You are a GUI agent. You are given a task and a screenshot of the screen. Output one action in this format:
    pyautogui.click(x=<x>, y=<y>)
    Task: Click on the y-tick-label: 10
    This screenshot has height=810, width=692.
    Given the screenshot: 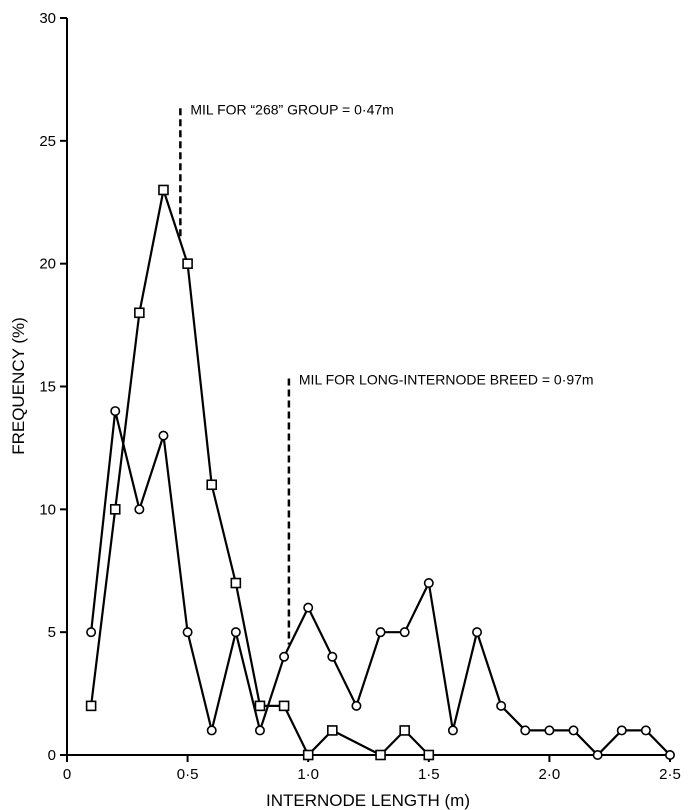 What is the action you would take?
    pyautogui.click(x=47, y=509)
    